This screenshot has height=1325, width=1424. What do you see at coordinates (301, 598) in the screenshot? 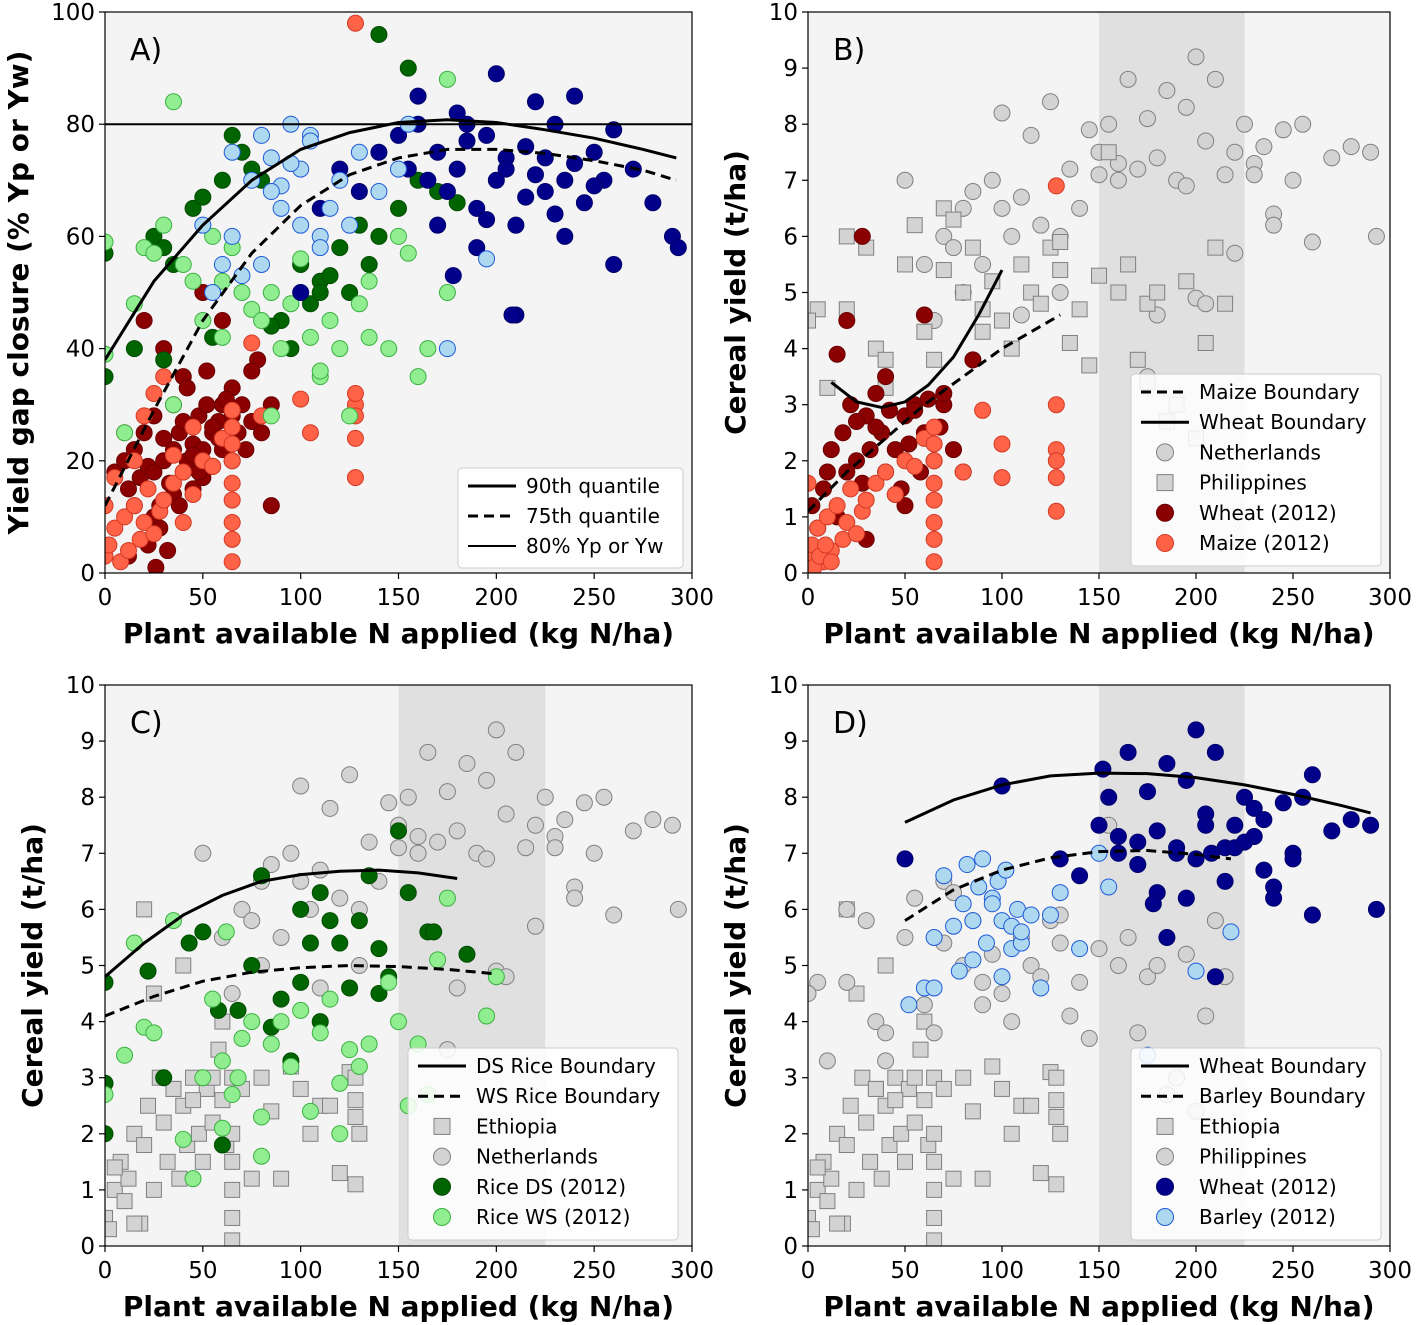
I see `x-tick-label: 100` at bounding box center [301, 598].